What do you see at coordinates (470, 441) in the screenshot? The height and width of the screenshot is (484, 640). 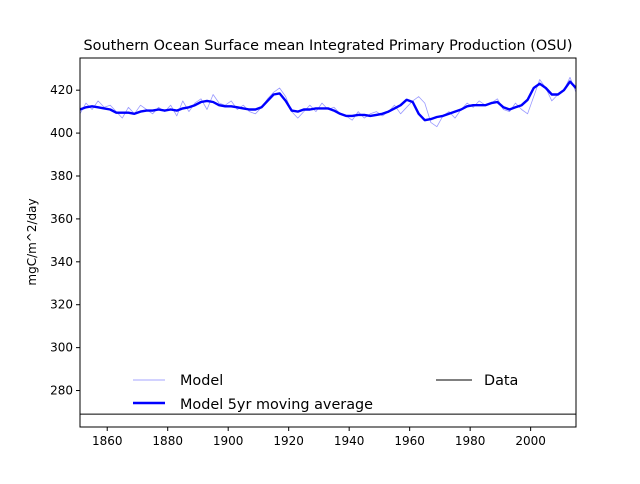 I see `x-tick-label: 1980` at bounding box center [470, 441].